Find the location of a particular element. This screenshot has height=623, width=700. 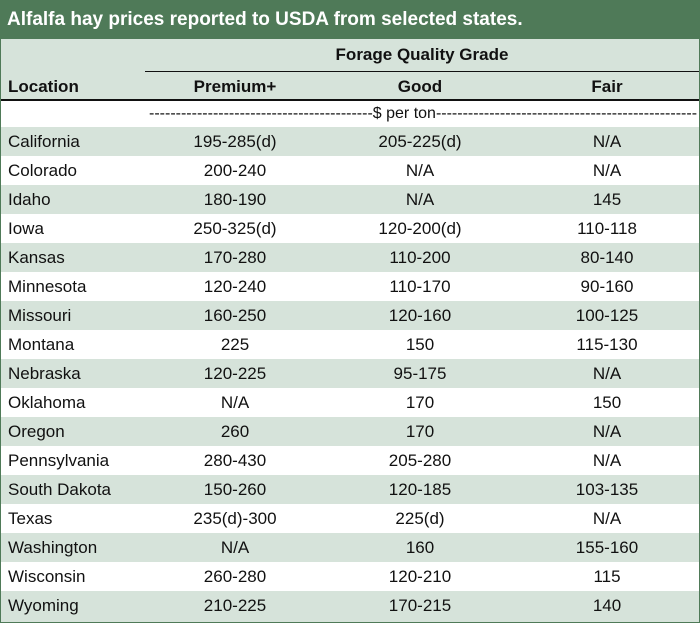

table-row: Minnesota 120-240 110-170 90-160 is located at coordinates (350, 286).